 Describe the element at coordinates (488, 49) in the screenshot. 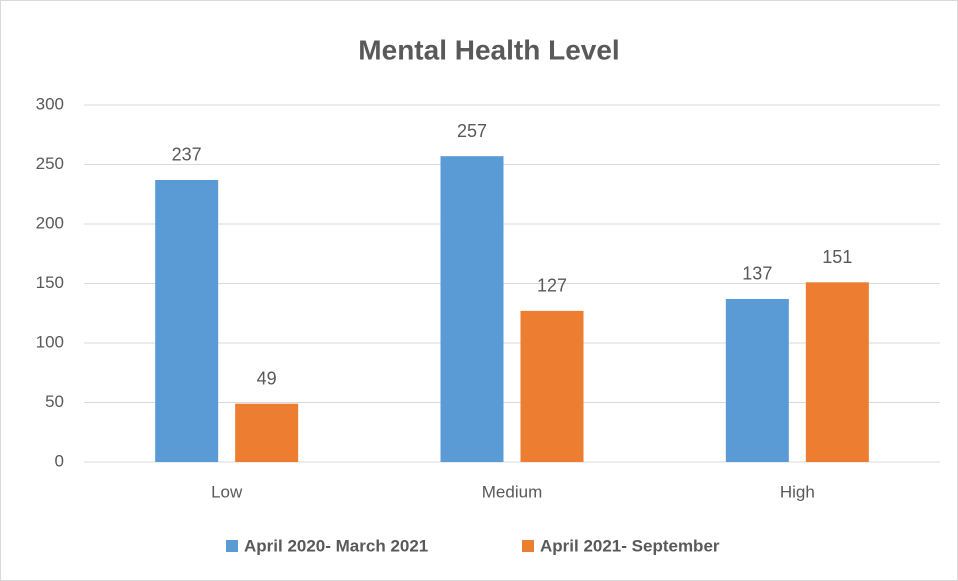

I see `chart-title: Mental Health Level` at that location.